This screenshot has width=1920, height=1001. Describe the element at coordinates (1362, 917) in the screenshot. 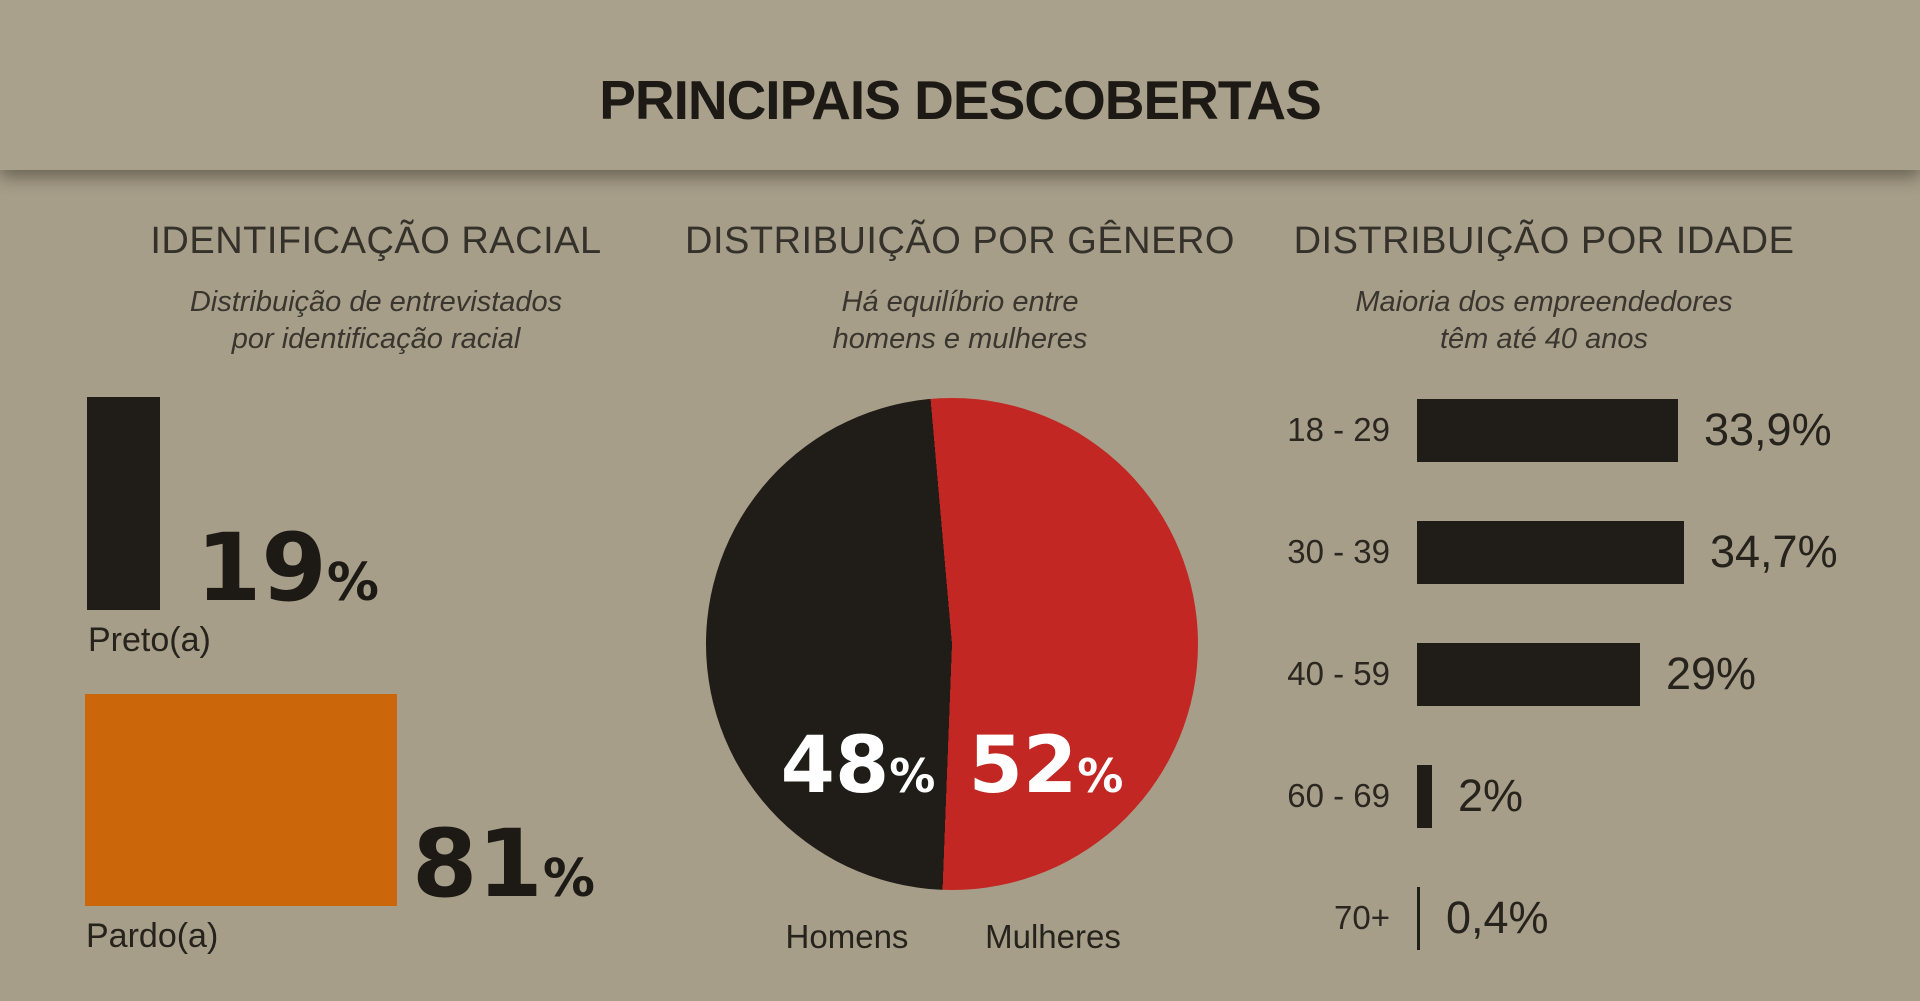

I see `age-row-label: 70+` at that location.